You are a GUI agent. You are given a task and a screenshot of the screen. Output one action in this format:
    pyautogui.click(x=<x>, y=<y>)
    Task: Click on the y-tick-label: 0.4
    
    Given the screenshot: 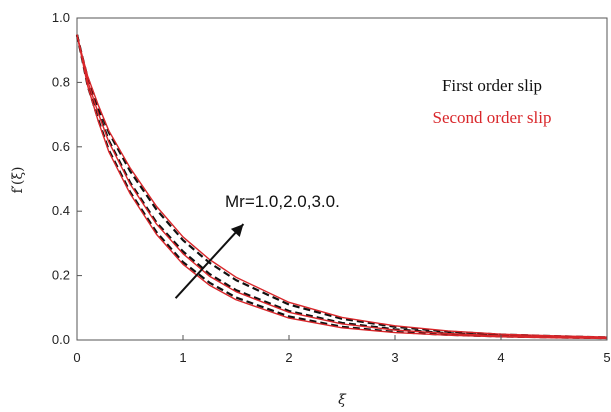 What is the action you would take?
    pyautogui.click(x=61, y=210)
    